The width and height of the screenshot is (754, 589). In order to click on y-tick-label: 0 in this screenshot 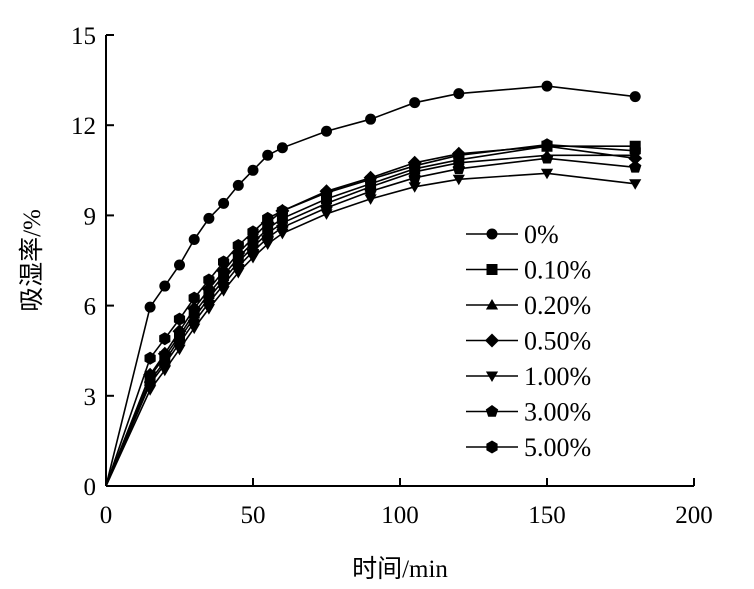, I will do `click(90, 487)`.